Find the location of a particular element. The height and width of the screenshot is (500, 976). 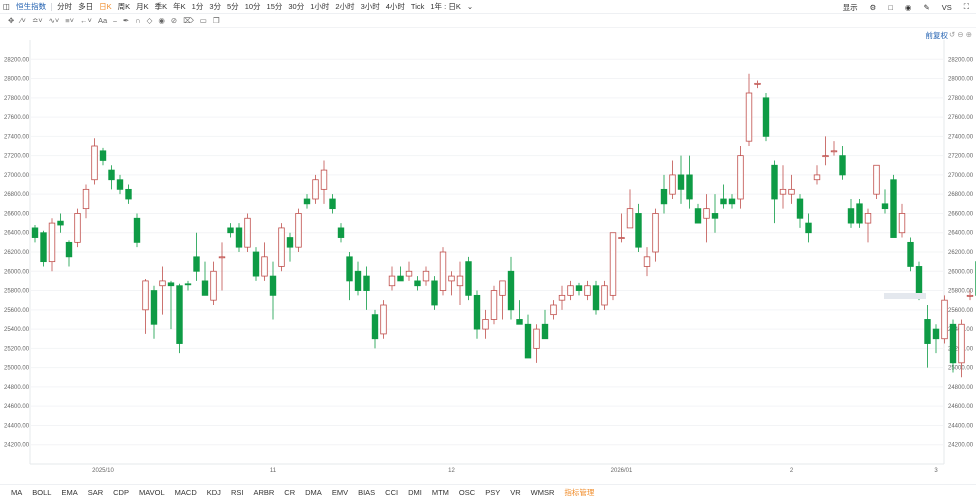

lock-icon: ◇ is located at coordinates (149, 20).